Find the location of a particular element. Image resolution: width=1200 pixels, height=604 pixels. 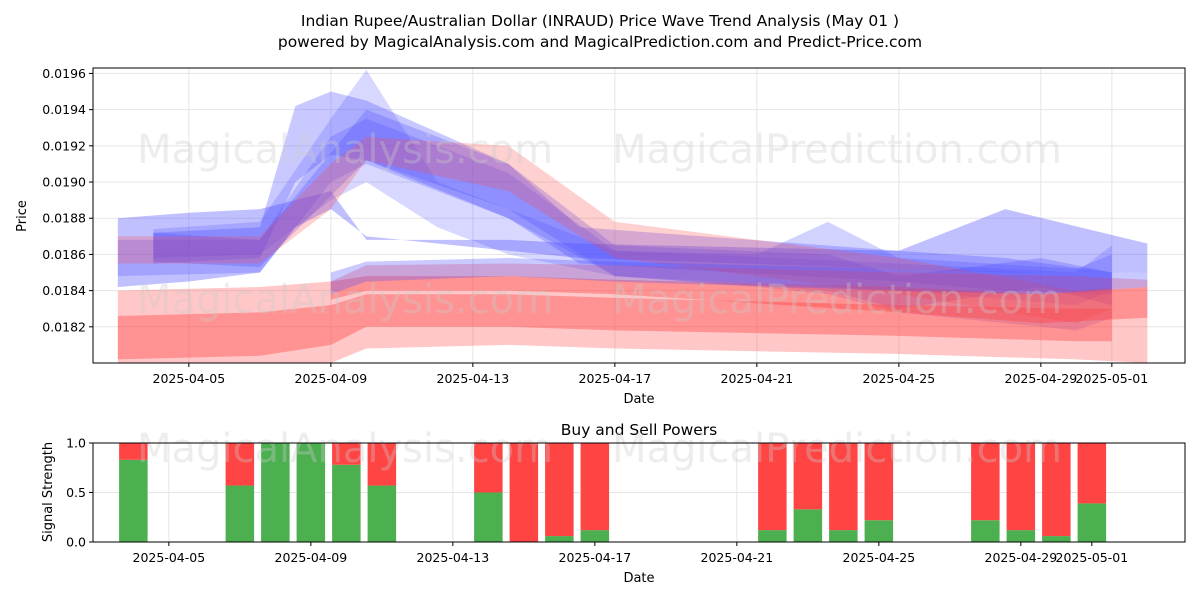

buy-sell-x-axis-label: Date is located at coordinates (638, 578).